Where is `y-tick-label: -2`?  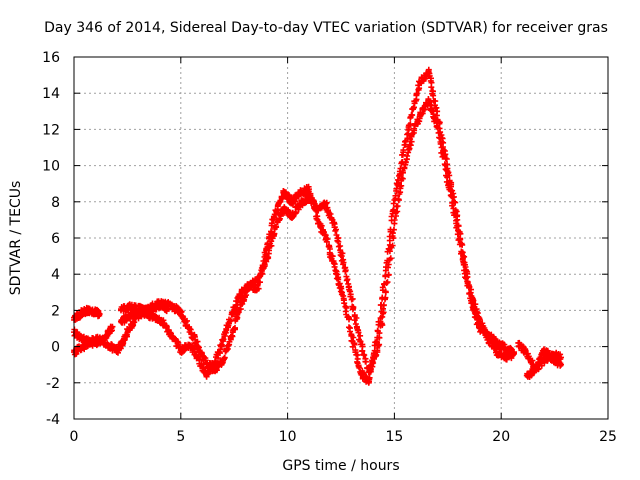 y-tick-label: -2 is located at coordinates (53, 384).